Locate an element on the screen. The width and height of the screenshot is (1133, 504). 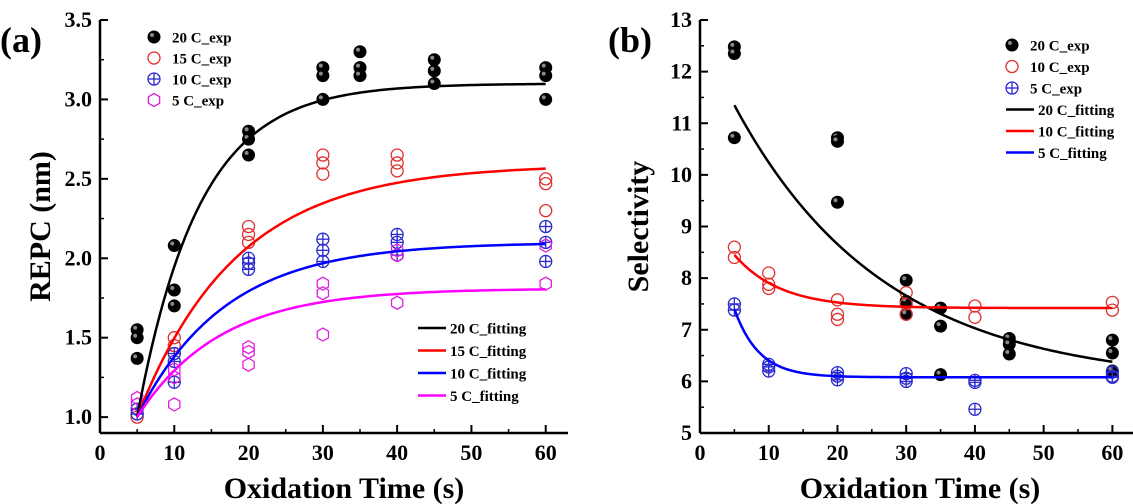
x-tick-label: 40 is located at coordinates (975, 452).